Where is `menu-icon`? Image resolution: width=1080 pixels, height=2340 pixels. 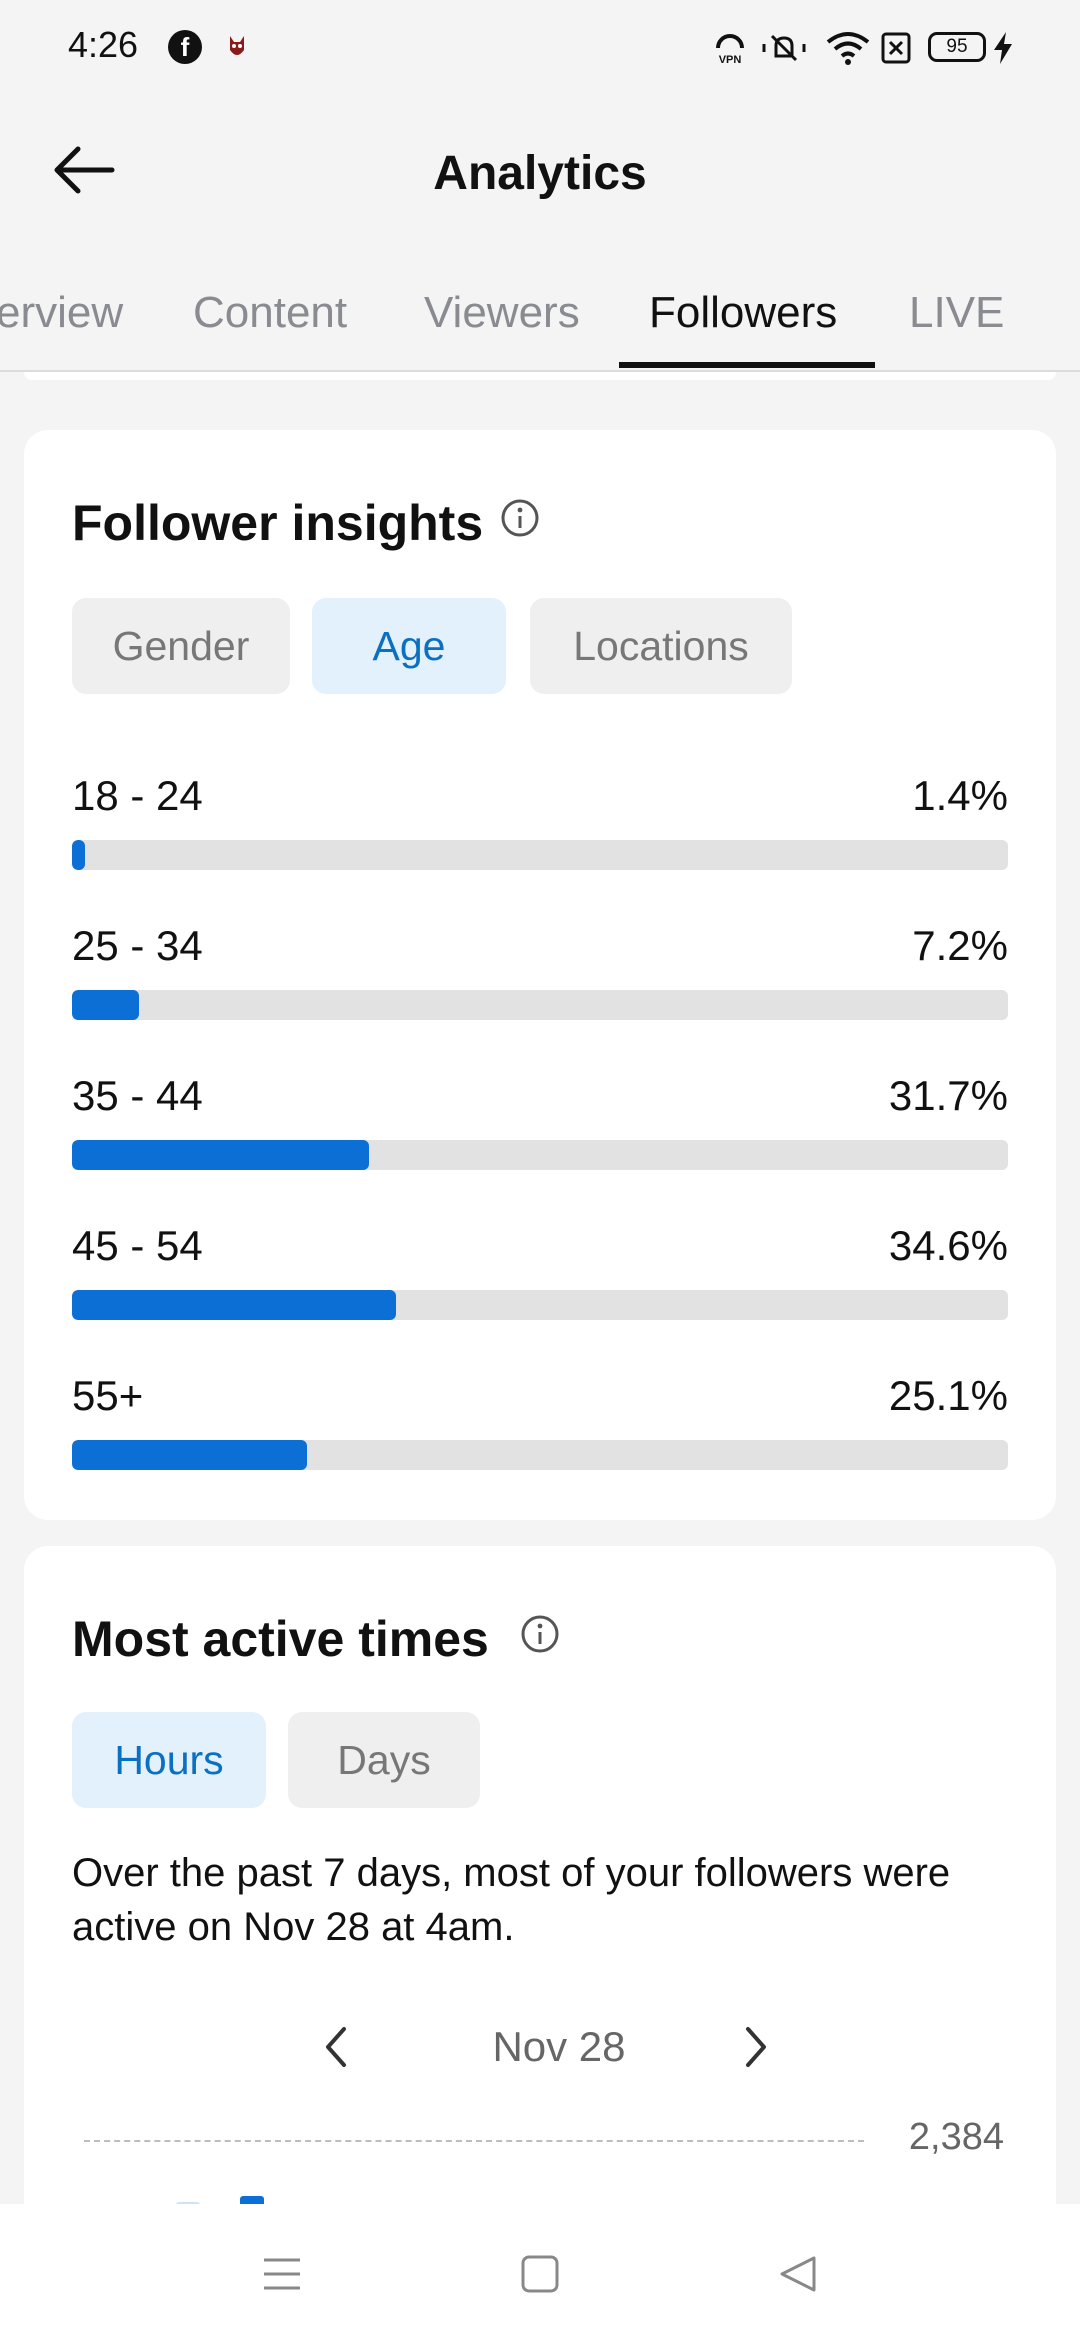 menu-icon is located at coordinates (282, 2274).